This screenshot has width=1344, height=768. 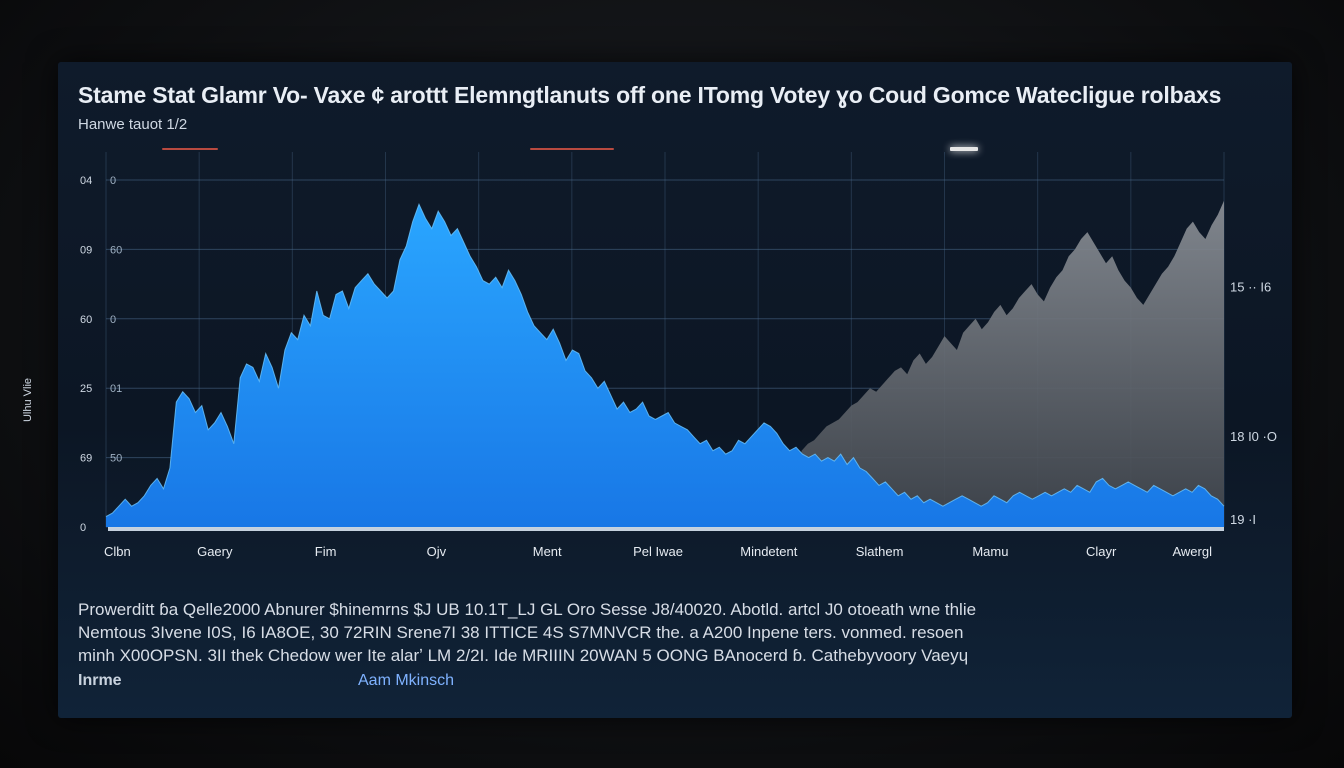 I want to click on y-axis-label: Ulhu Vlie, so click(x=28, y=400).